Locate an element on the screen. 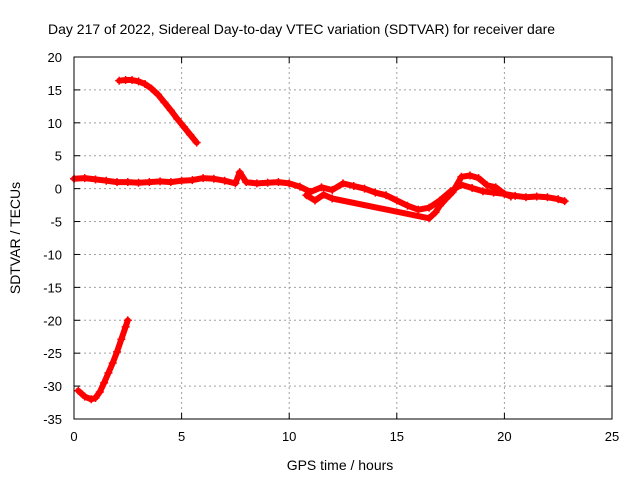 Image resolution: width=640 pixels, height=480 pixels. x-axis-label: GPS time / hours is located at coordinates (340, 465).